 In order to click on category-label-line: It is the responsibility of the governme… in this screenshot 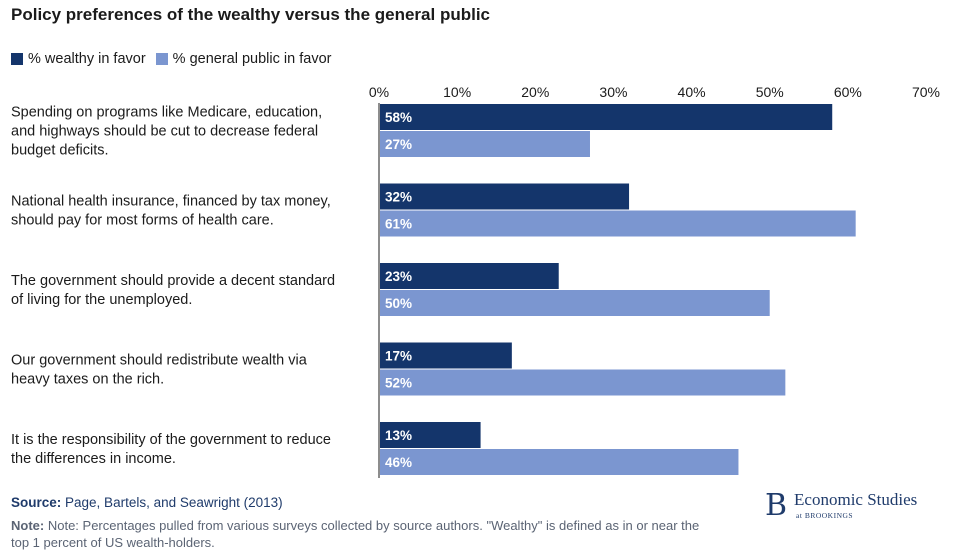, I will do `click(171, 440)`.